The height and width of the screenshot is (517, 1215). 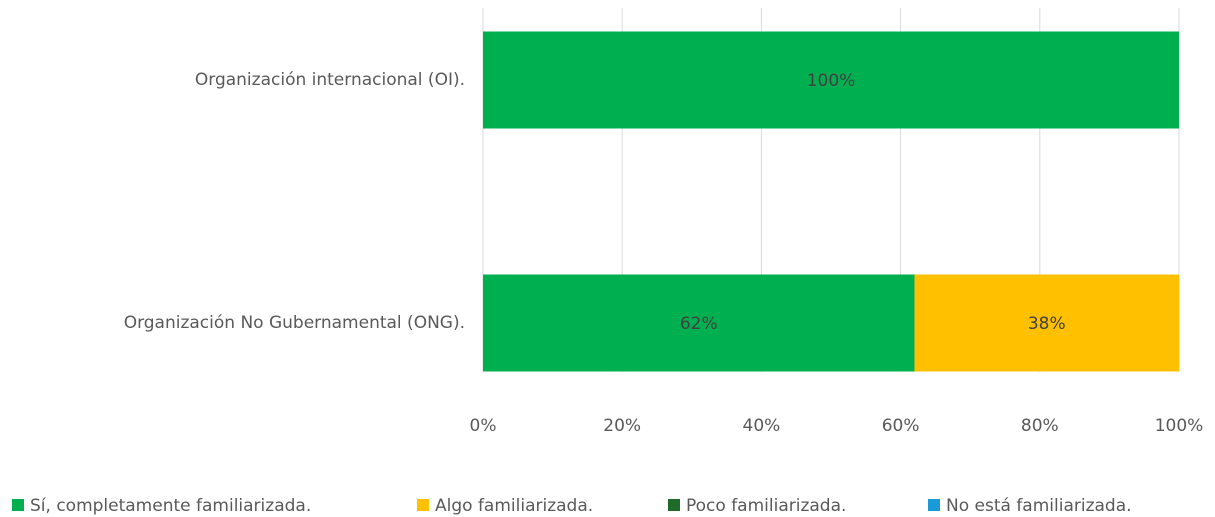 What do you see at coordinates (330, 80) in the screenshot?
I see `y-tick-label: Organización internacional (OI).` at bounding box center [330, 80].